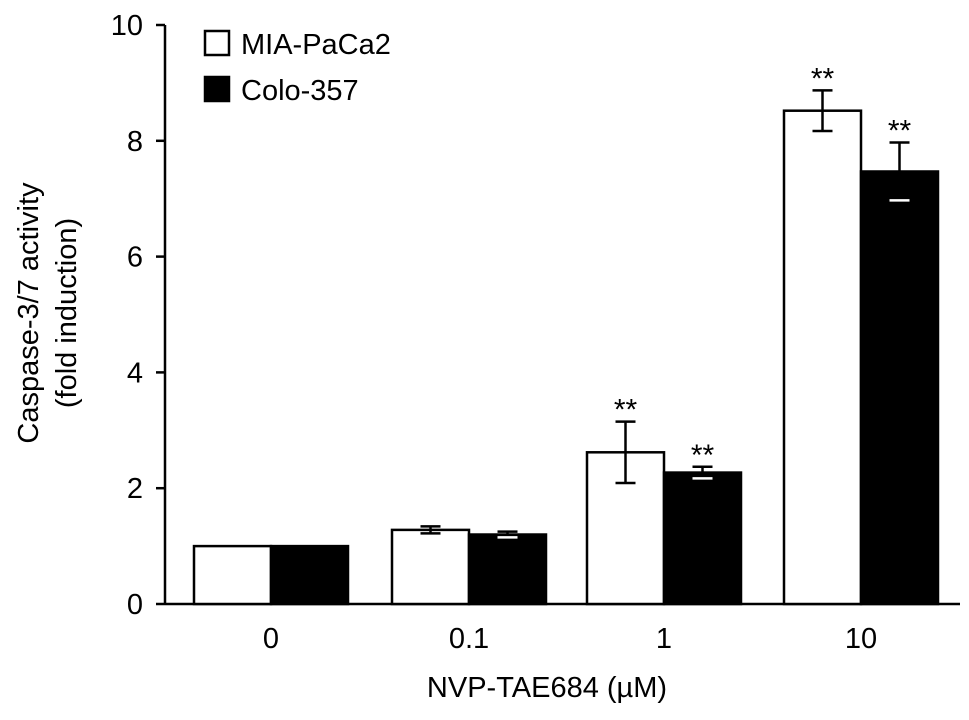 This screenshot has height=720, width=969. What do you see at coordinates (664, 639) in the screenshot?
I see `x-tick-label: 1` at bounding box center [664, 639].